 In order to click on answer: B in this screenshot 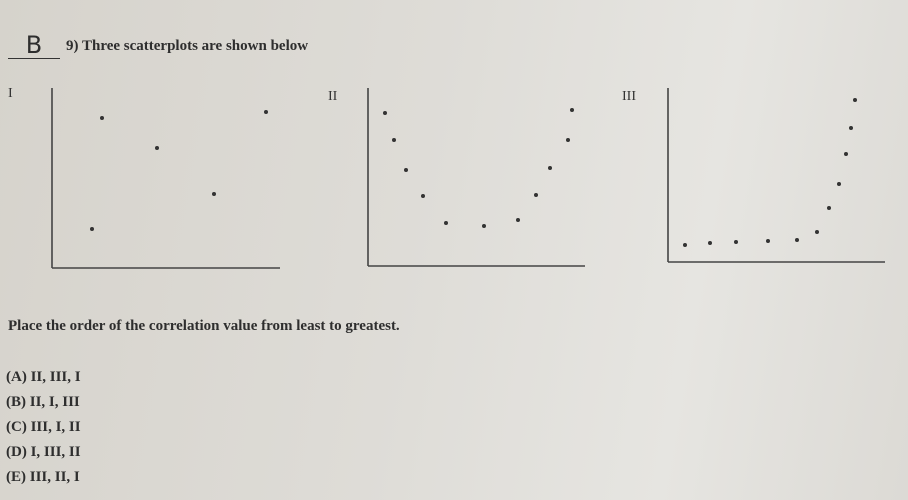, I will do `click(34, 45)`.